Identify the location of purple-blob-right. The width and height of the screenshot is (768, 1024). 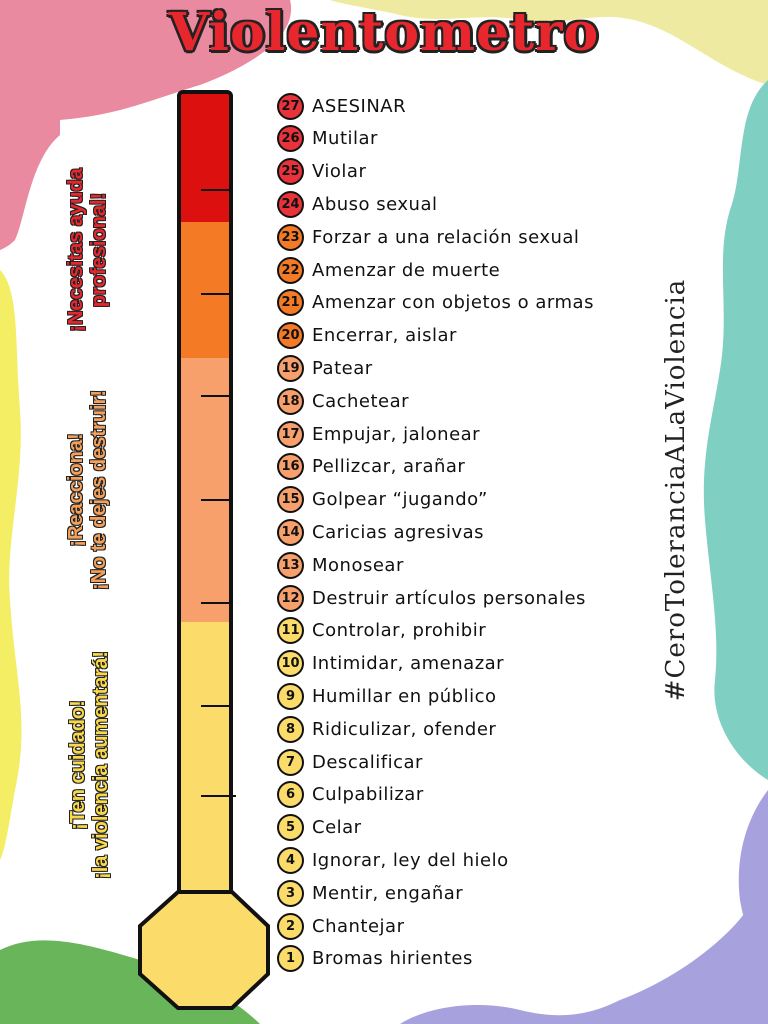
(753, 875).